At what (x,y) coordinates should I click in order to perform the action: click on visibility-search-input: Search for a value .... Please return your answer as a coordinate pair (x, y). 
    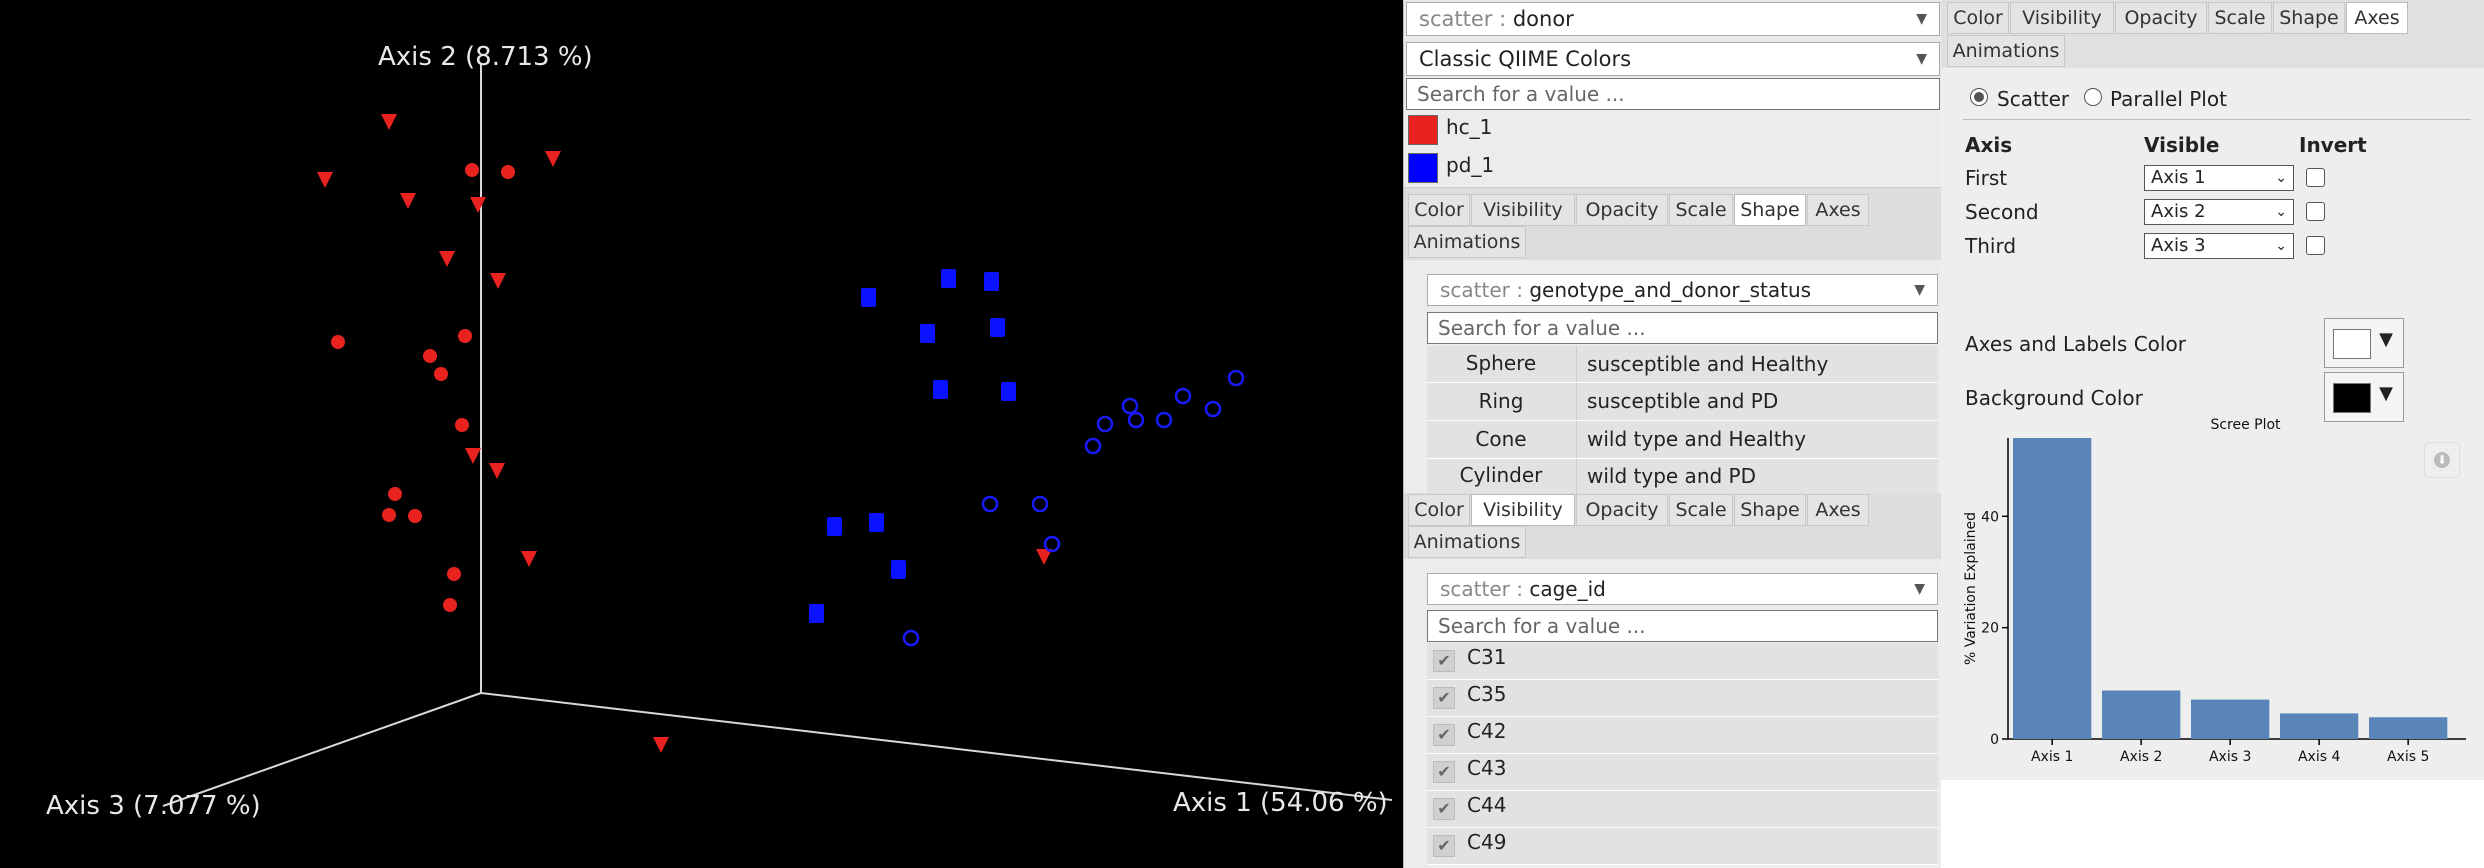
    Looking at the image, I should click on (1682, 626).